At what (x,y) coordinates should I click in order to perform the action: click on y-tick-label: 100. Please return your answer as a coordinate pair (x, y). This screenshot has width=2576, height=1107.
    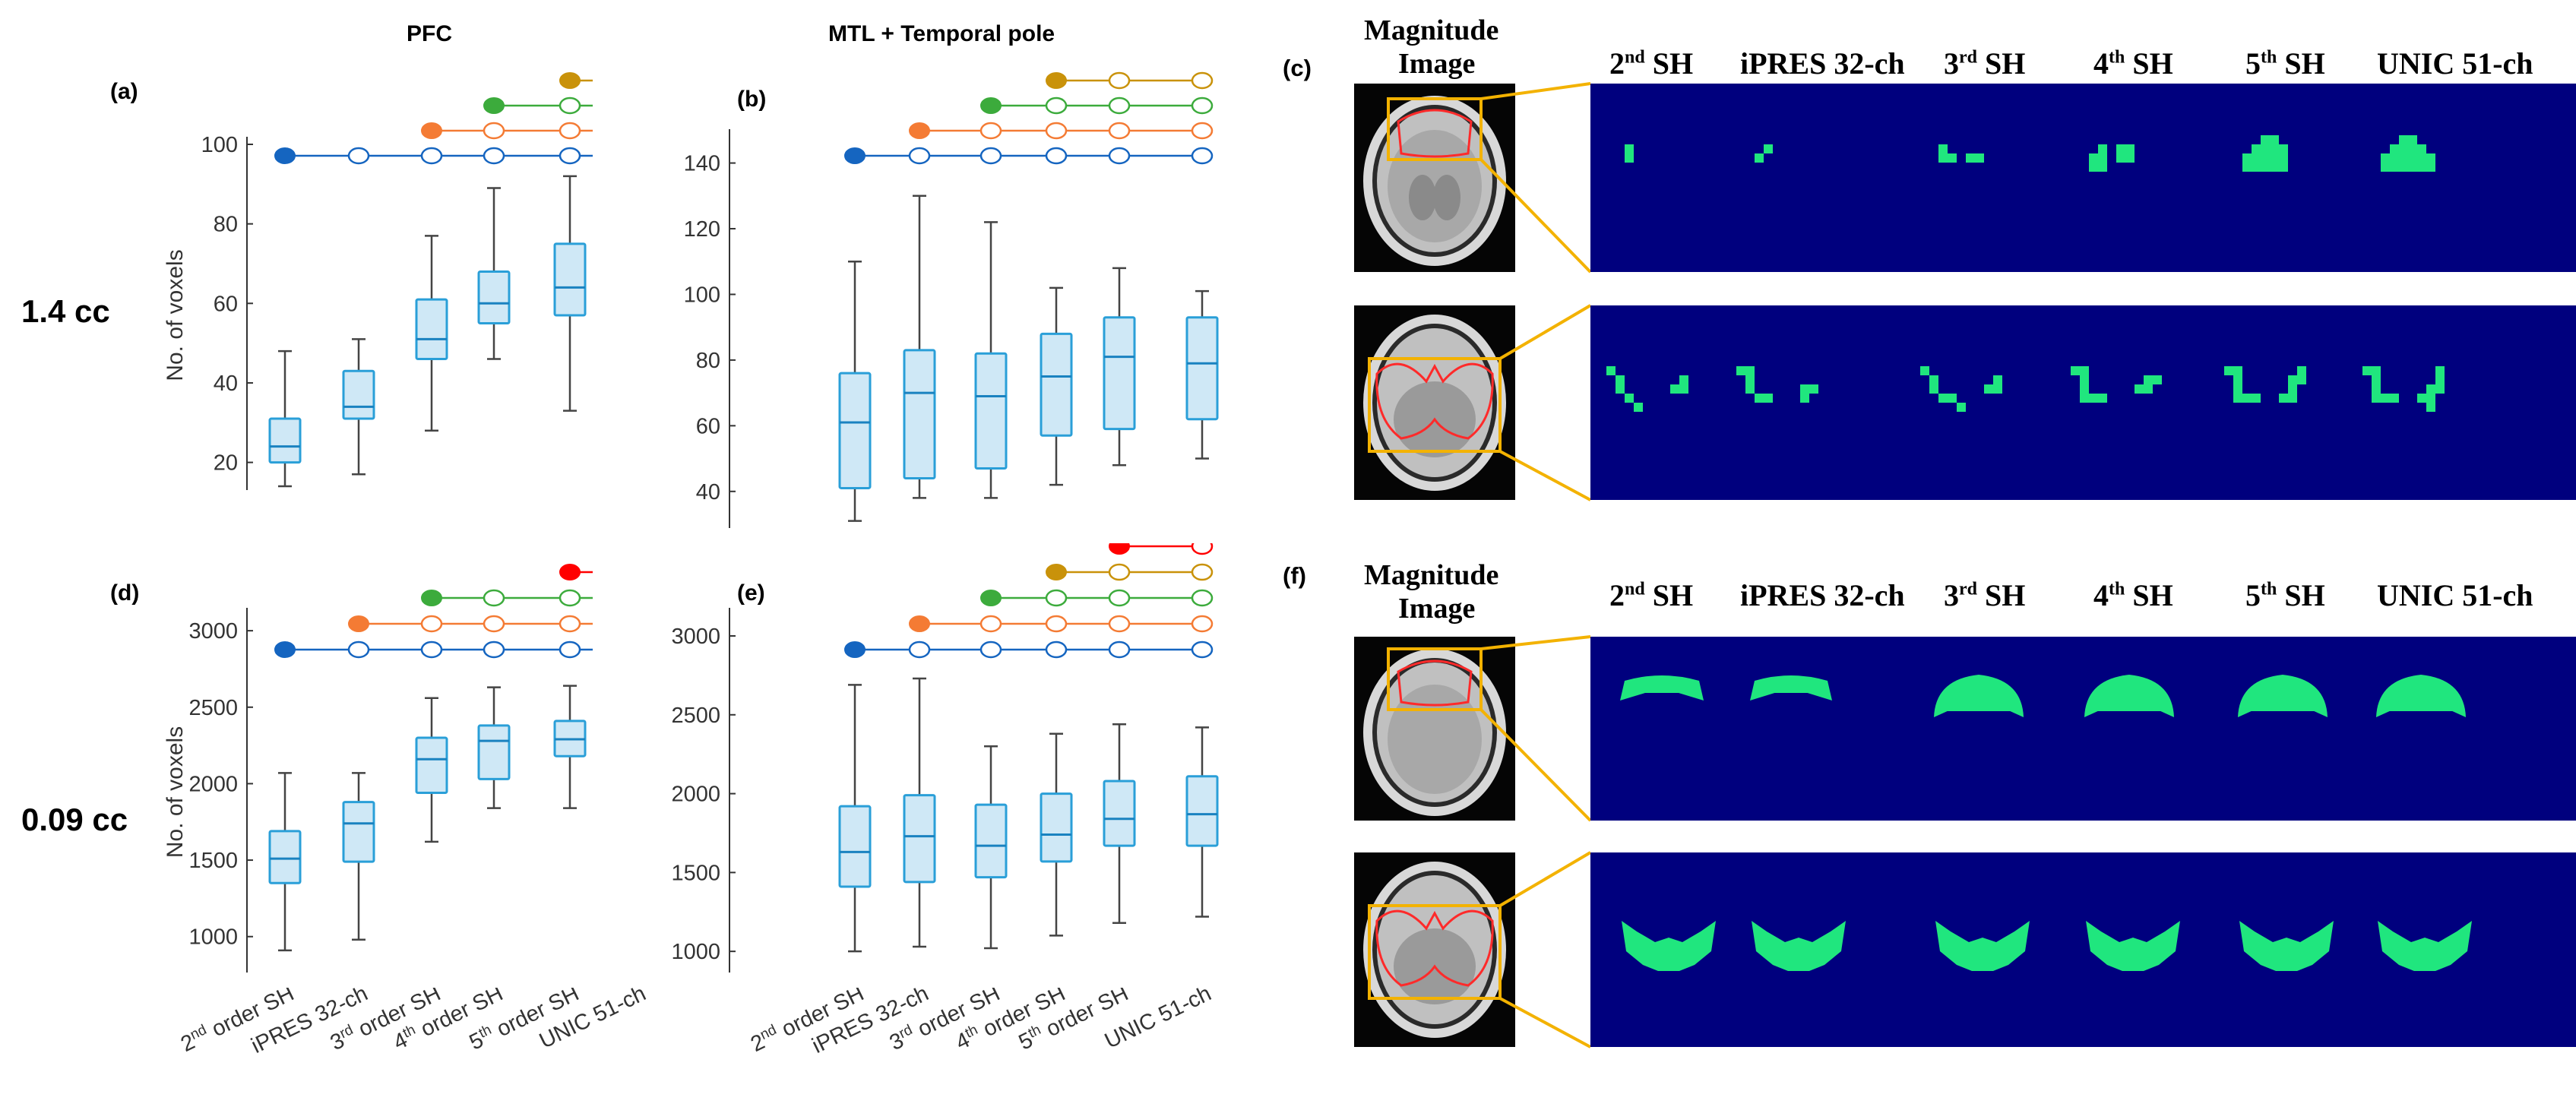
    Looking at the image, I should click on (702, 295).